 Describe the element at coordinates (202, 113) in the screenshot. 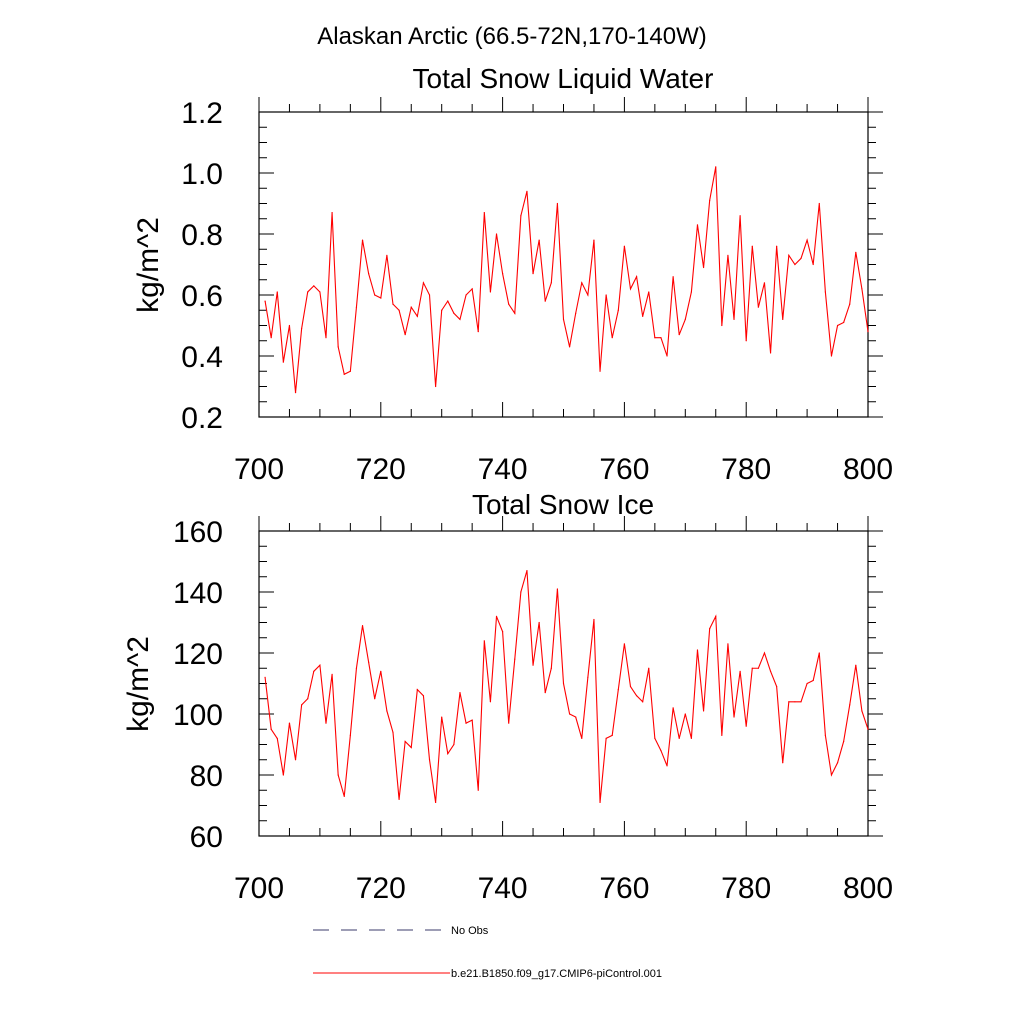

I see `y-tick-label: 1.2` at that location.